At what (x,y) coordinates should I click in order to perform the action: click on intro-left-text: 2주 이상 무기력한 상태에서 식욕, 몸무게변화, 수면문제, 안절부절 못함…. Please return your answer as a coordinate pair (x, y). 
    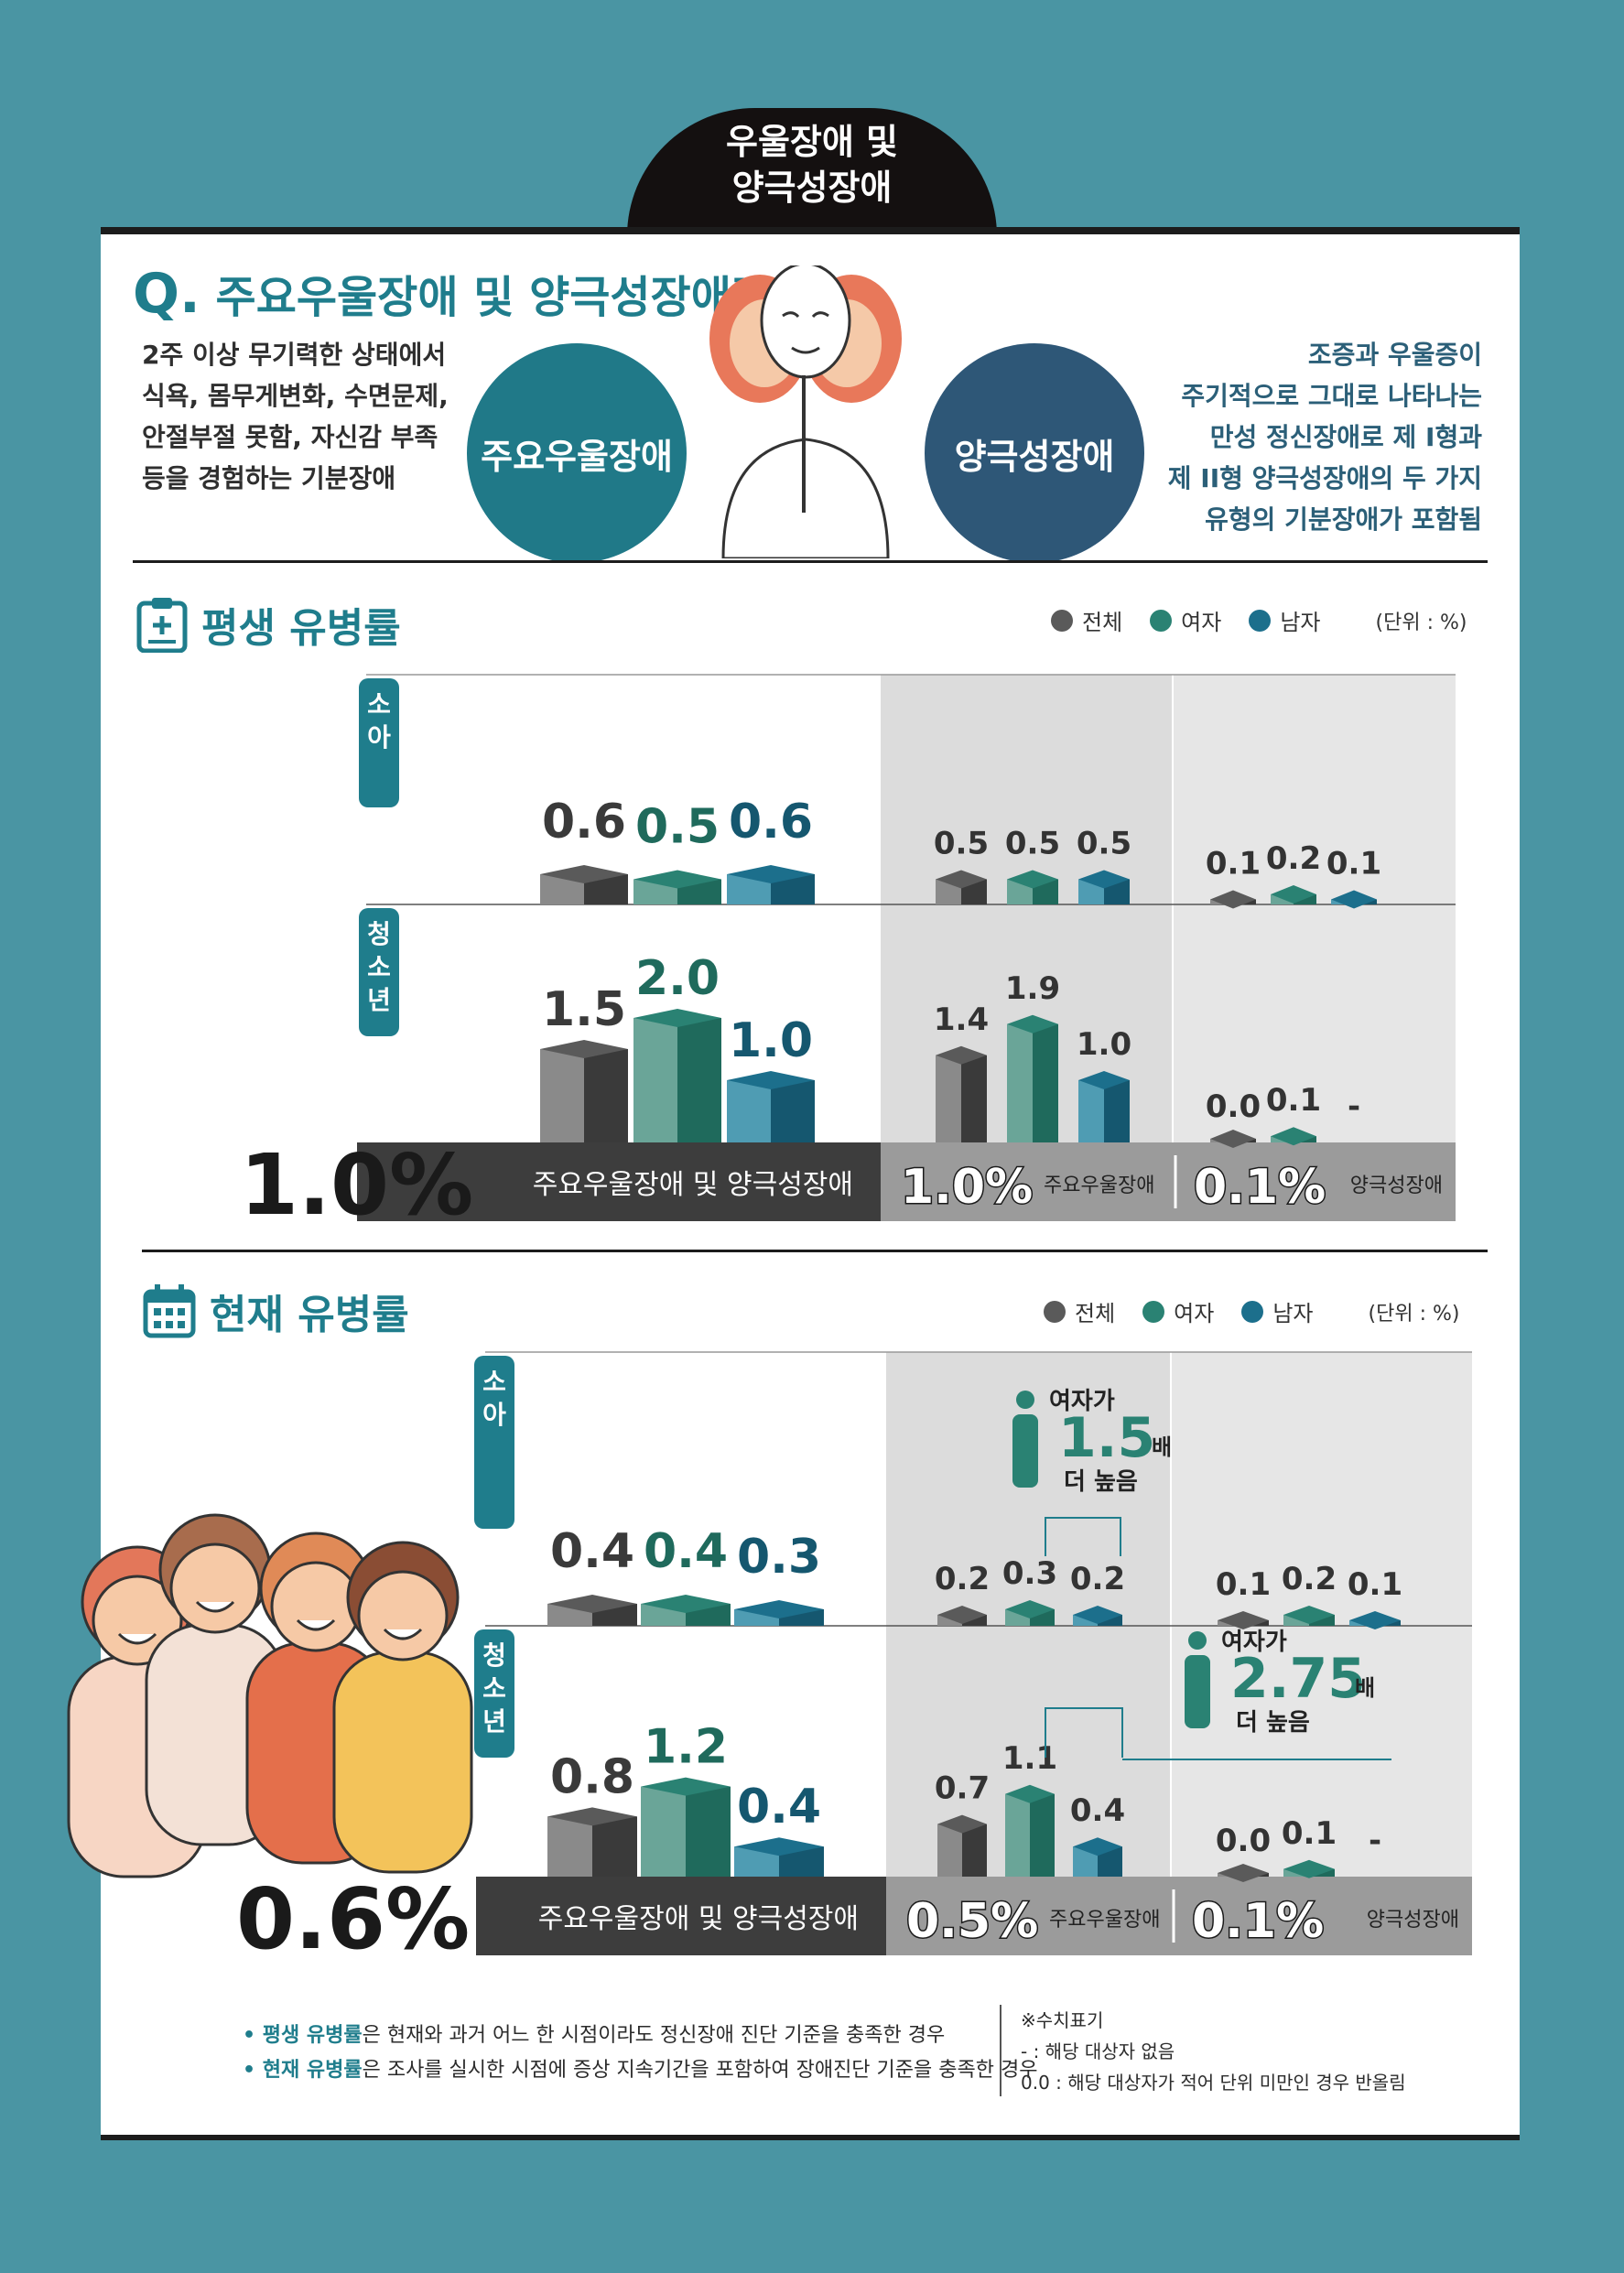
    Looking at the image, I should click on (295, 416).